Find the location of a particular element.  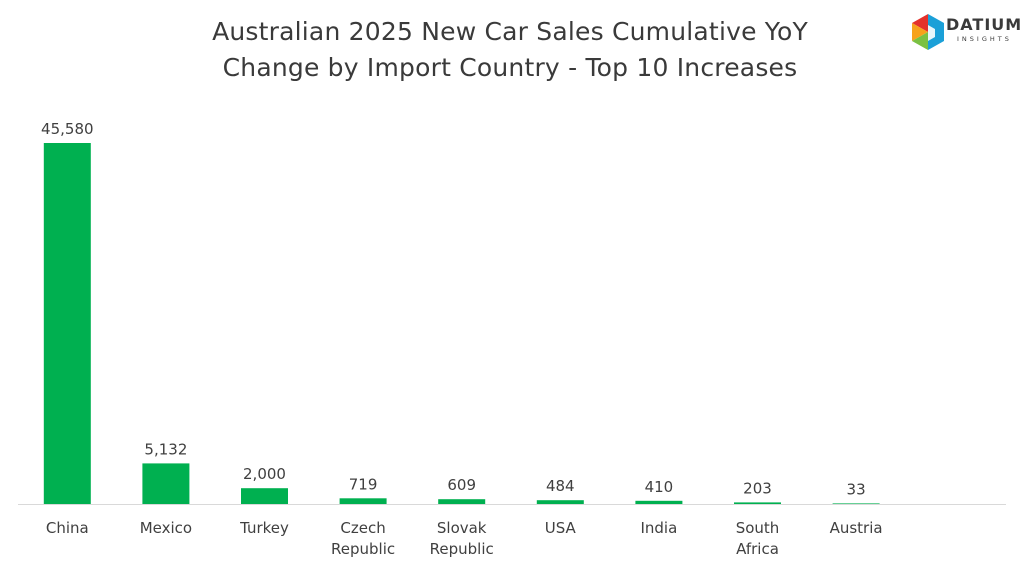

category-label: Mexico is located at coordinates (166, 528).